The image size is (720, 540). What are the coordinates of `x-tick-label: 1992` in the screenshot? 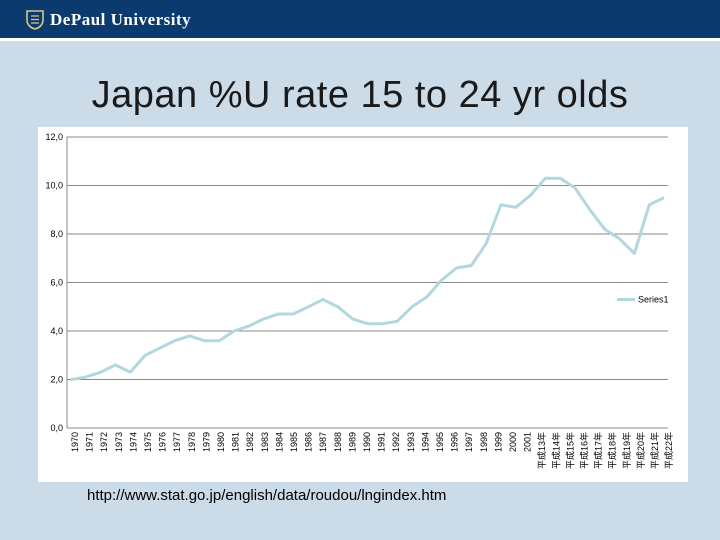 It's located at (396, 442).